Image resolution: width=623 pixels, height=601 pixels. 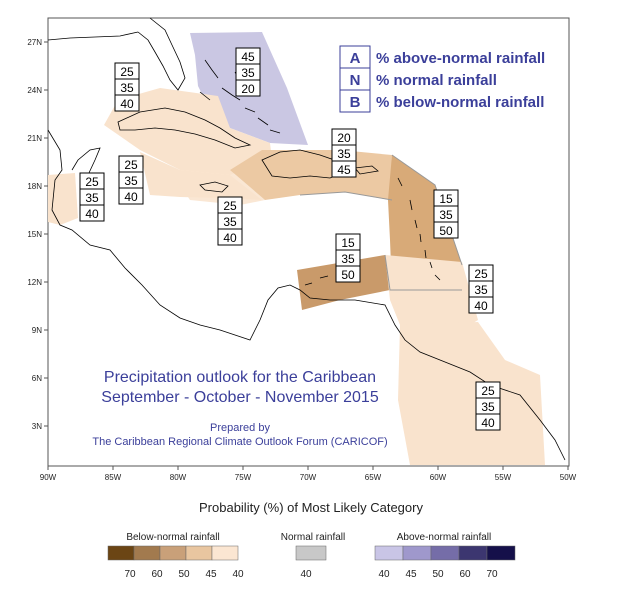 What do you see at coordinates (366, 170) in the screenshot?
I see `coast-puerto-rico` at bounding box center [366, 170].